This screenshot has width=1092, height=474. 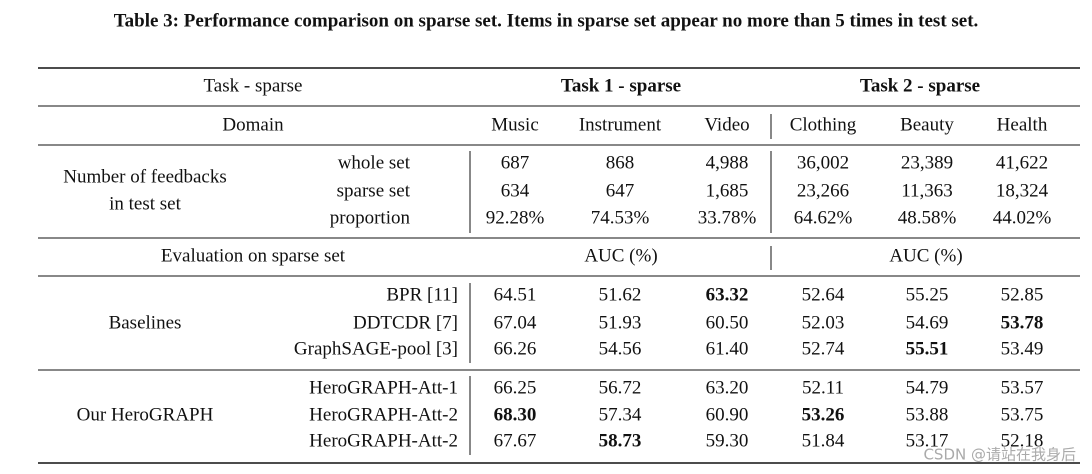 I want to click on cell: 51.62, so click(x=620, y=294).